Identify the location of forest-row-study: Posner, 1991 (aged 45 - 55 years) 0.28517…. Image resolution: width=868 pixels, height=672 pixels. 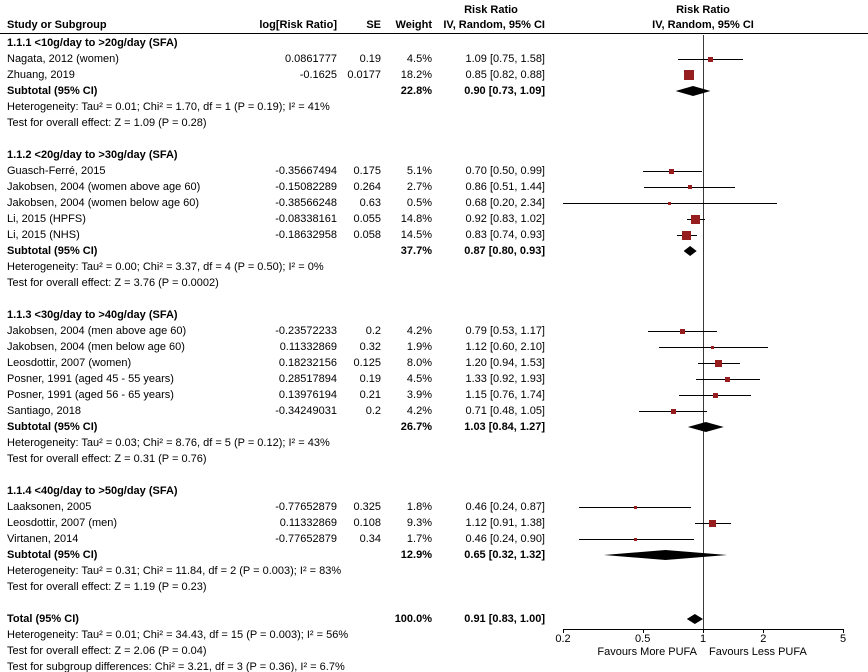
(434, 379).